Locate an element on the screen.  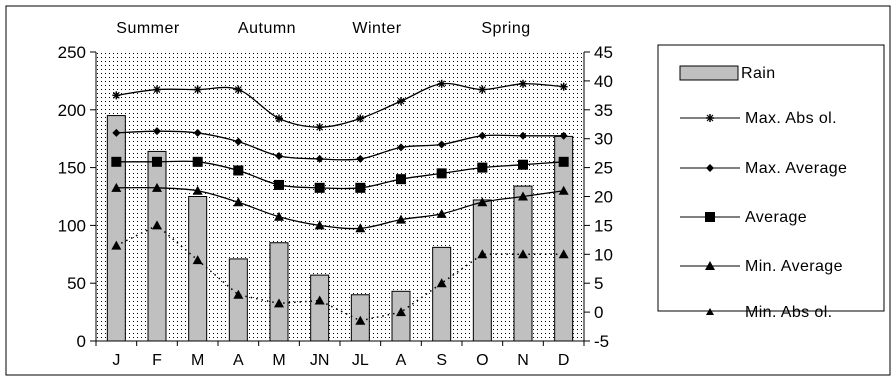
right-axis-tick-label: 0 is located at coordinates (598, 312).